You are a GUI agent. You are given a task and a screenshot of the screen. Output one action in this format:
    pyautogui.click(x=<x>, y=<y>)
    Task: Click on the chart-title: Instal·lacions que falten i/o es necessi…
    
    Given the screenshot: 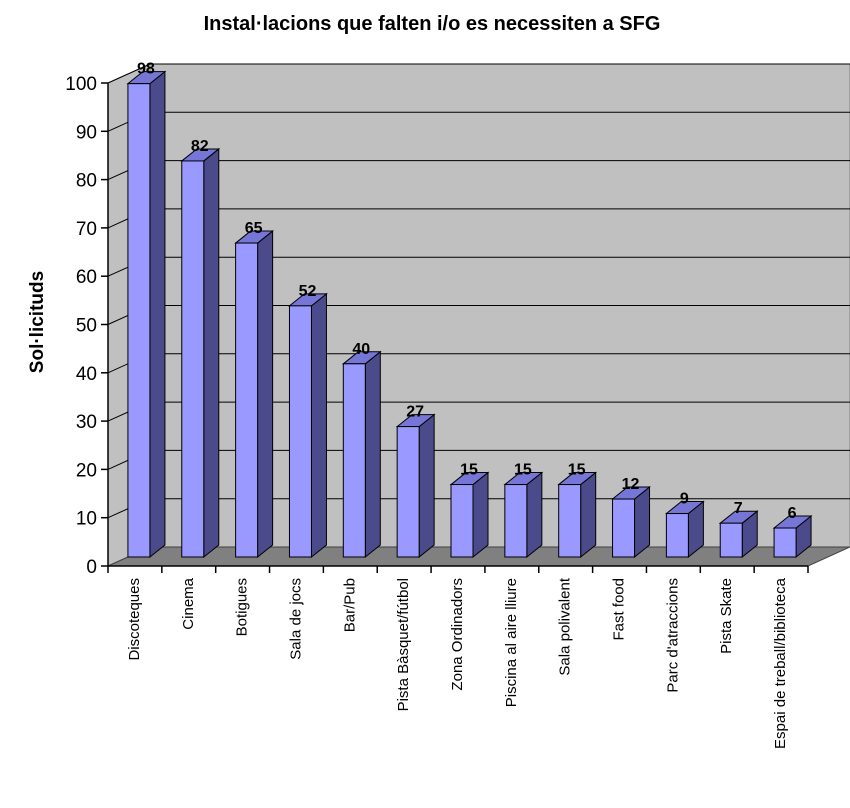 What is the action you would take?
    pyautogui.click(x=432, y=24)
    